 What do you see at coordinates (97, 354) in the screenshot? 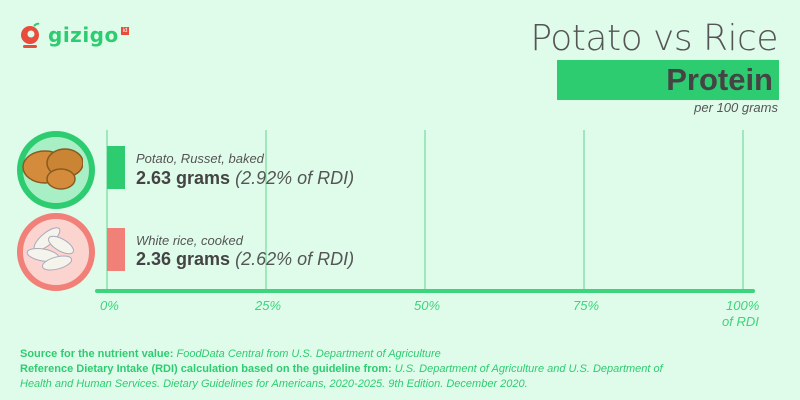
I see `source-label: Source for the nutrient value:` at bounding box center [97, 354].